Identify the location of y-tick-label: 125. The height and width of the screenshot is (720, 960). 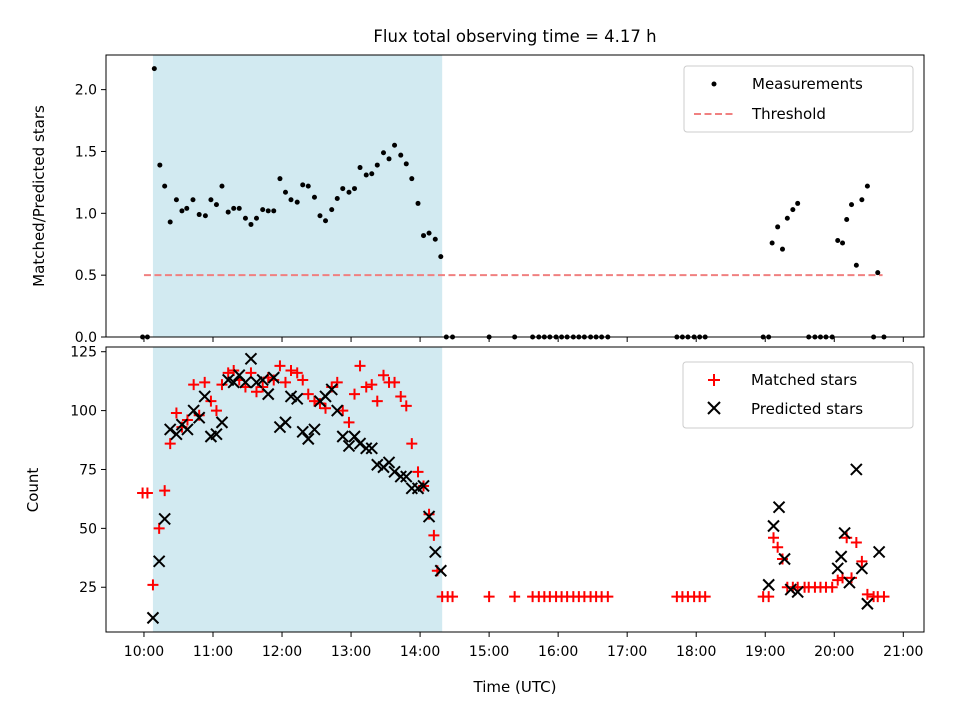
(83, 353).